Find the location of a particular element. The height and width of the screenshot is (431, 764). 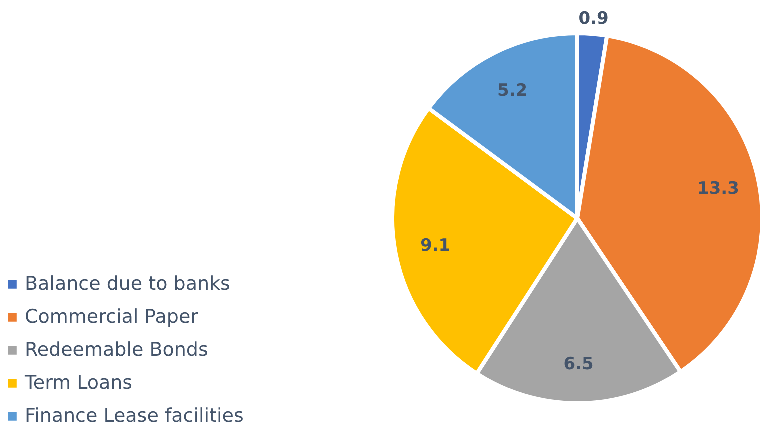

data-label: 6.5 is located at coordinates (579, 364).